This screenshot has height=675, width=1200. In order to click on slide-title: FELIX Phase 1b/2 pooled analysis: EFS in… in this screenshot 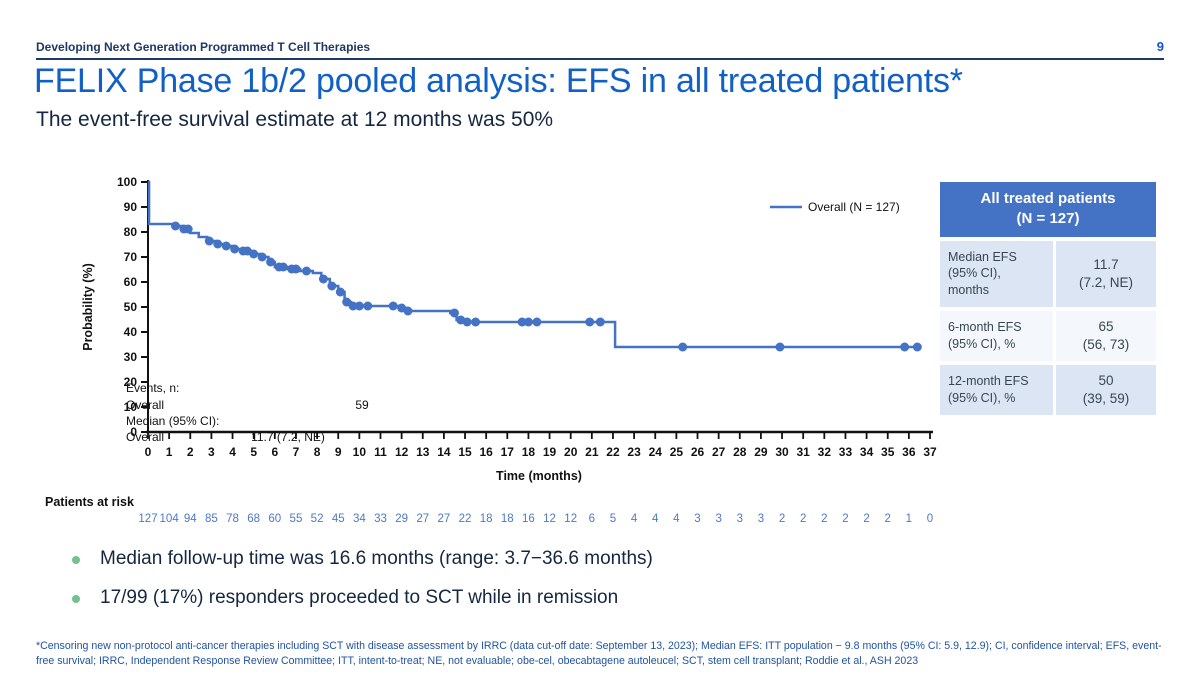, I will do `click(498, 81)`.